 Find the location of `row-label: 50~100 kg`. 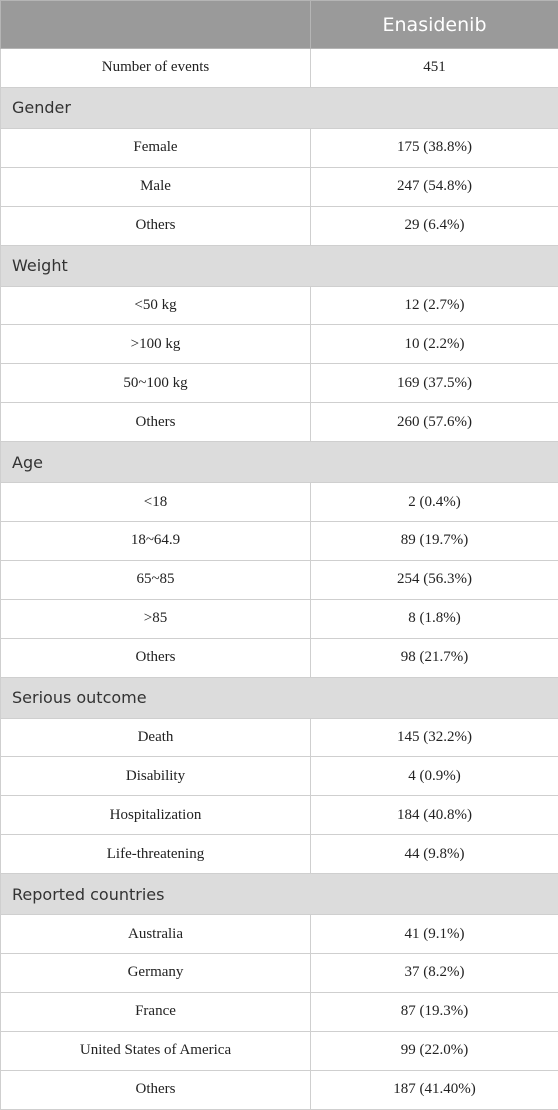

row-label: 50~100 kg is located at coordinates (156, 383).